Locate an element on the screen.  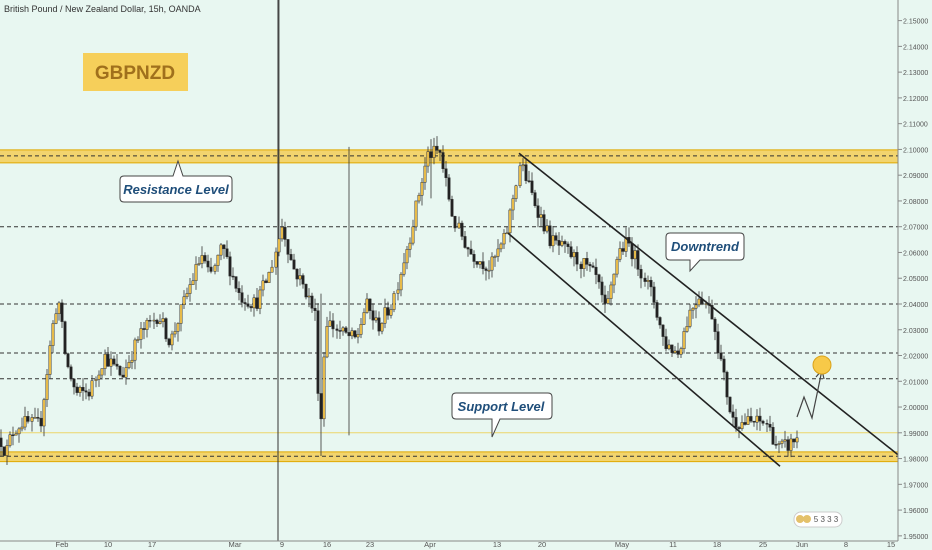
time-tick-label: 9 is located at coordinates (282, 544).